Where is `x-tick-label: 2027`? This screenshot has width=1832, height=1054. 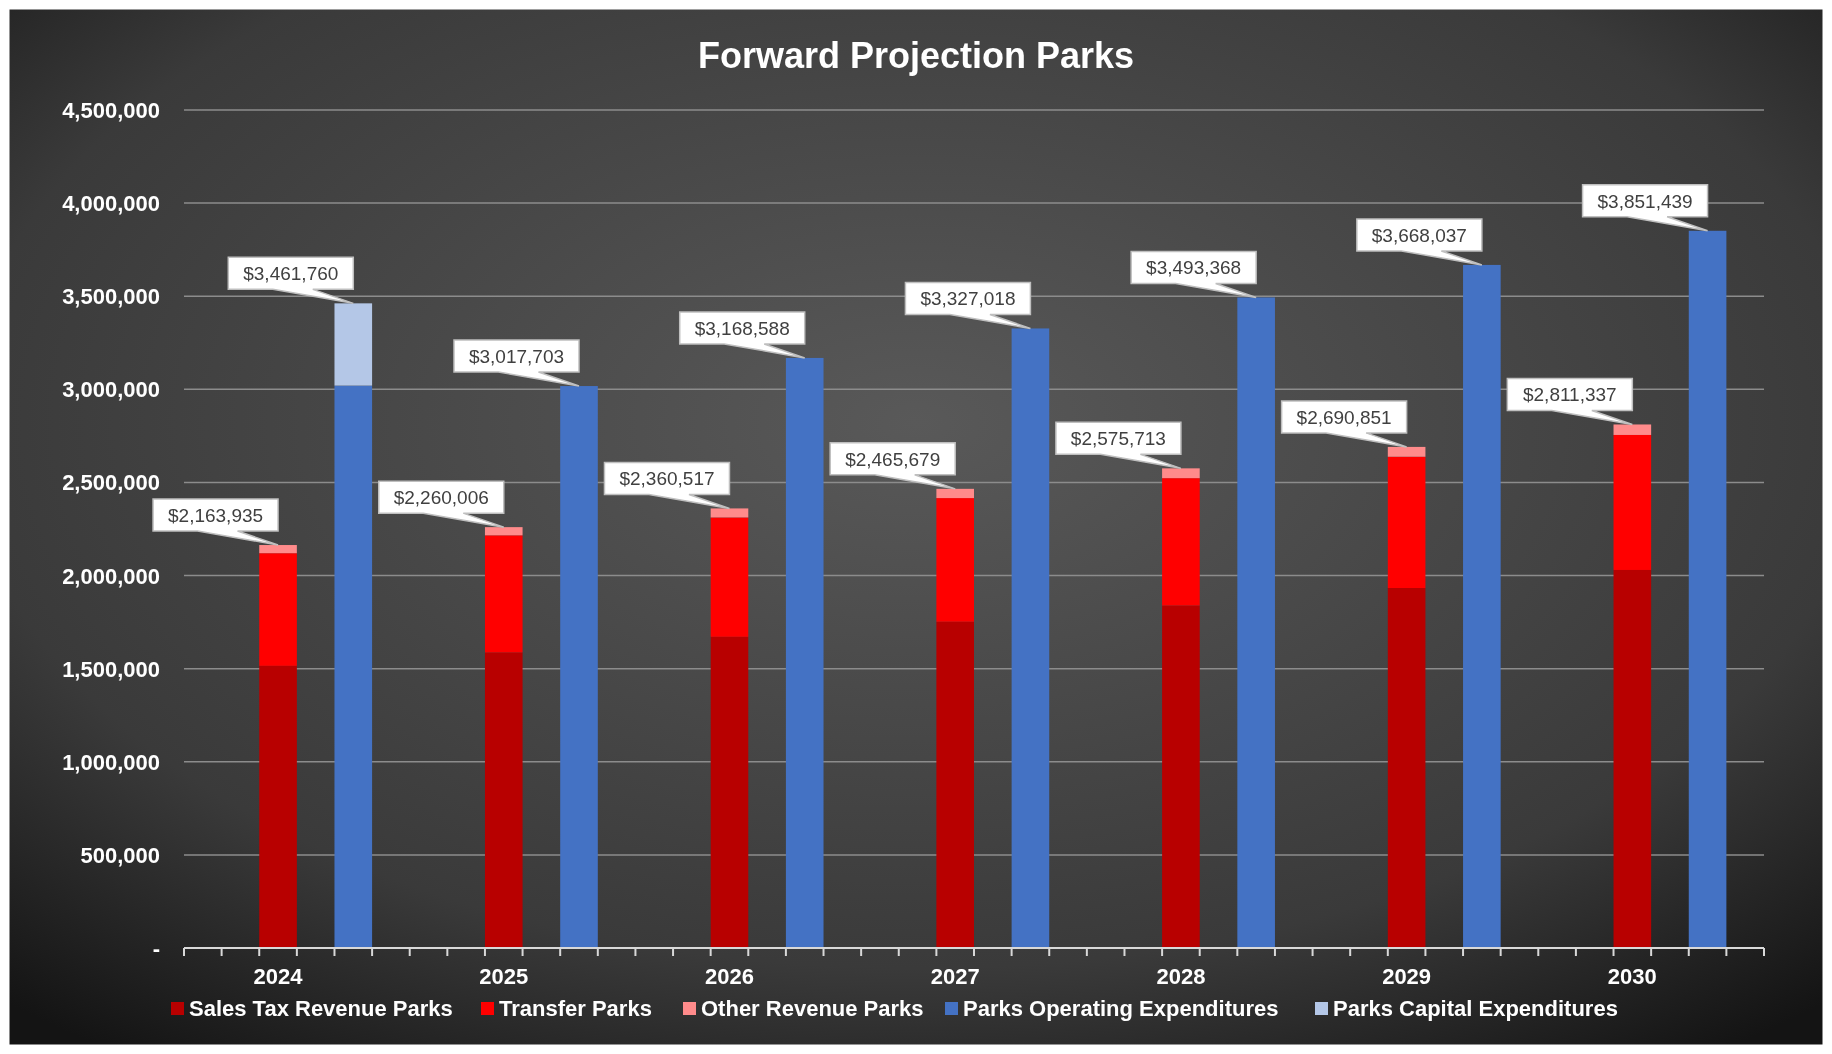 x-tick-label: 2027 is located at coordinates (955, 976).